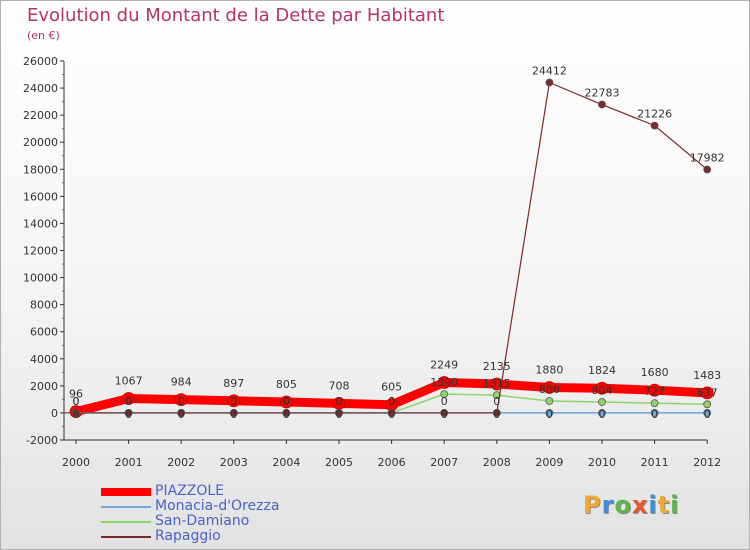 The height and width of the screenshot is (550, 750). I want to click on x-tick-label: 2011, so click(655, 462).